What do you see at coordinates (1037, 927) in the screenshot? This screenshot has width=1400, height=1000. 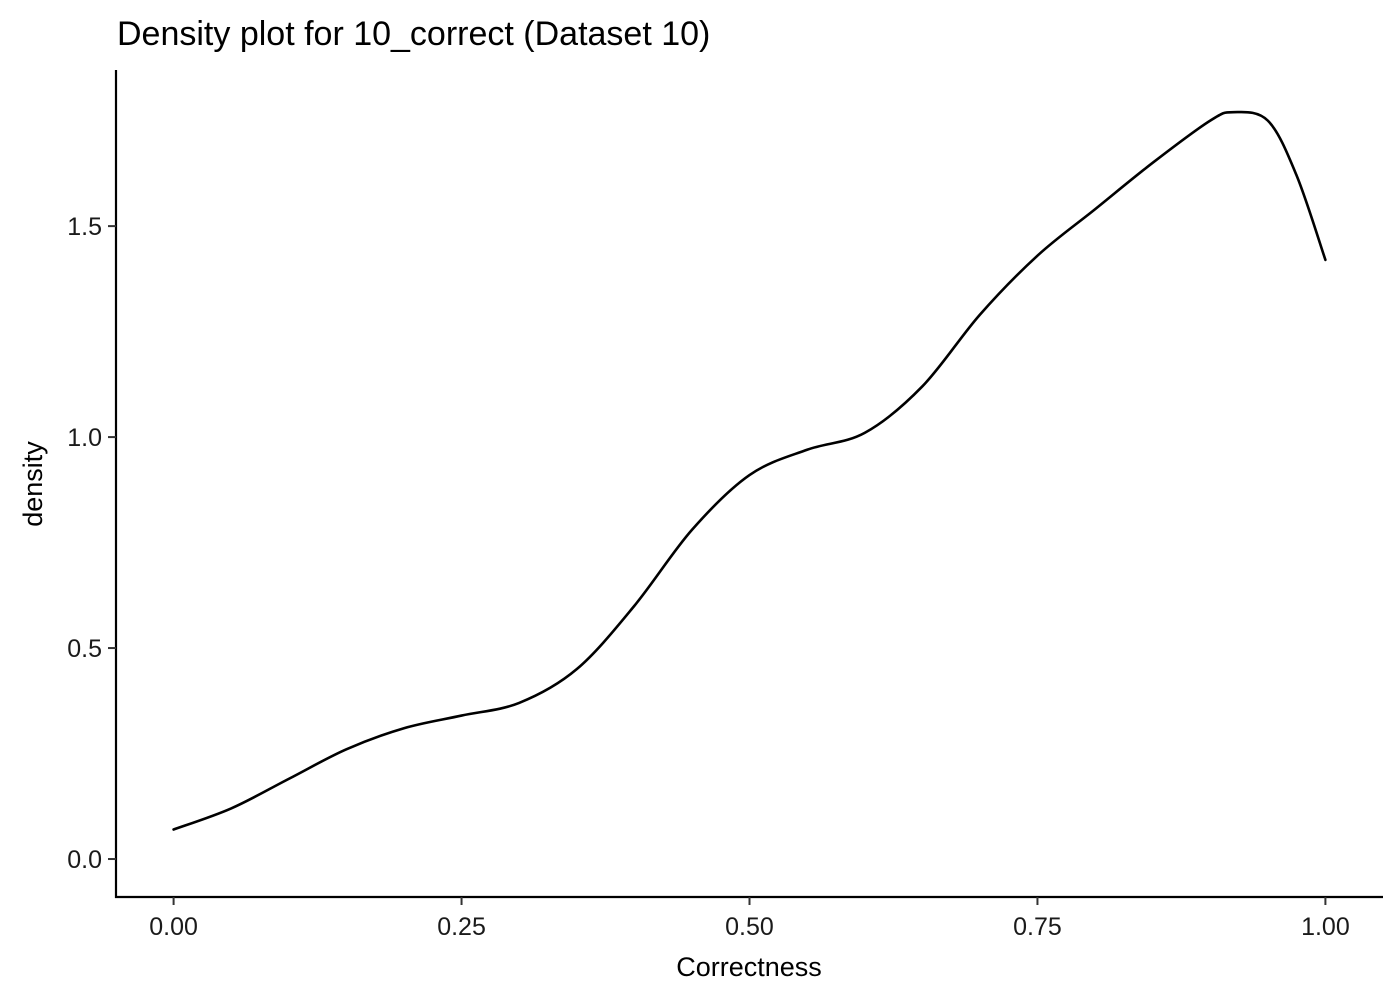 I see `x-tick-label: 0.75` at bounding box center [1037, 927].